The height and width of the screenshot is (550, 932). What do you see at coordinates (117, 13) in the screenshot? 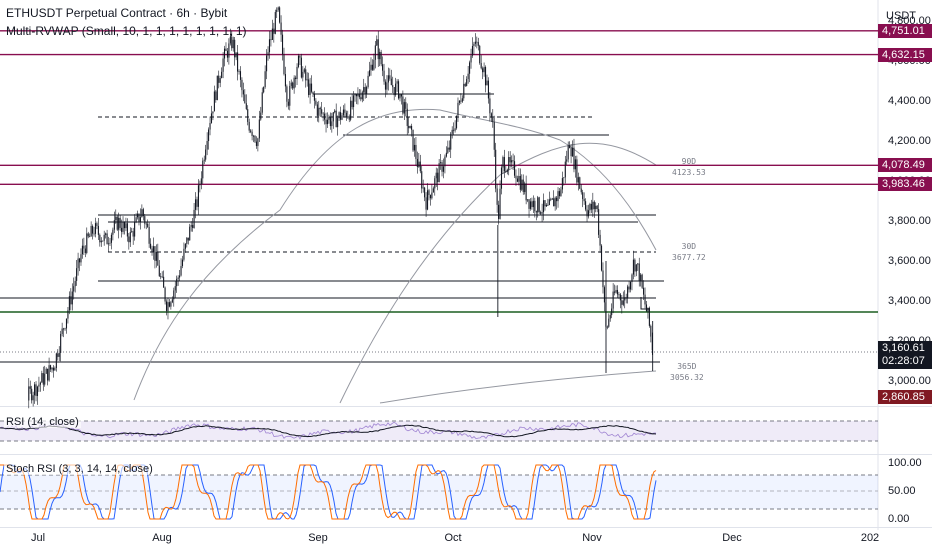
I see `symbol-title: ETHUSDT Perpetual Contract · 6h · Bybit` at bounding box center [117, 13].